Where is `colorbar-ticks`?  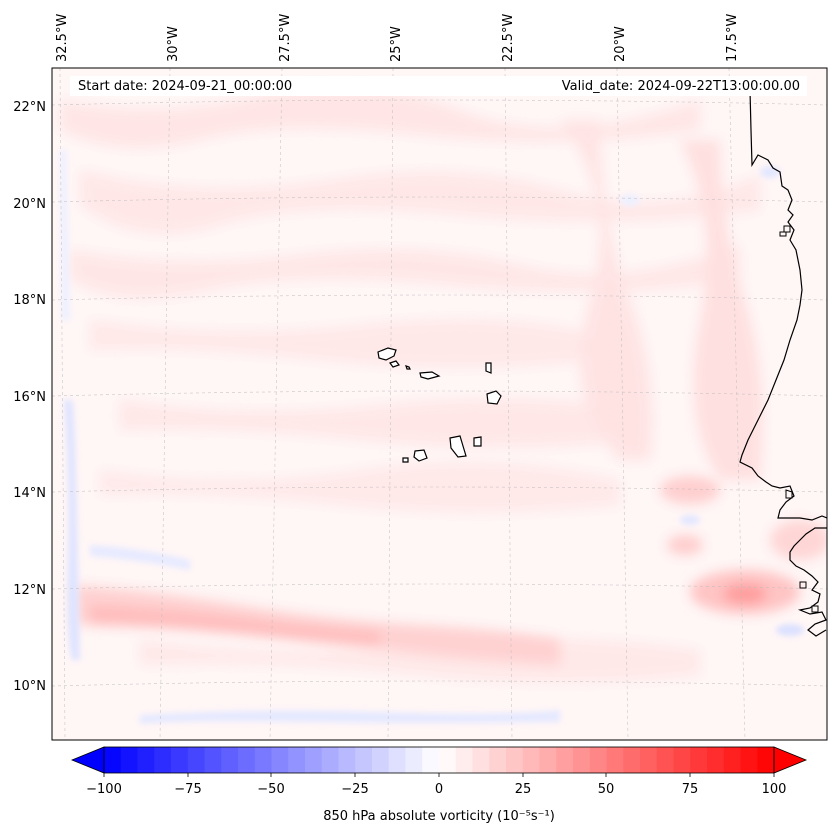
colorbar-ticks is located at coordinates (439, 775).